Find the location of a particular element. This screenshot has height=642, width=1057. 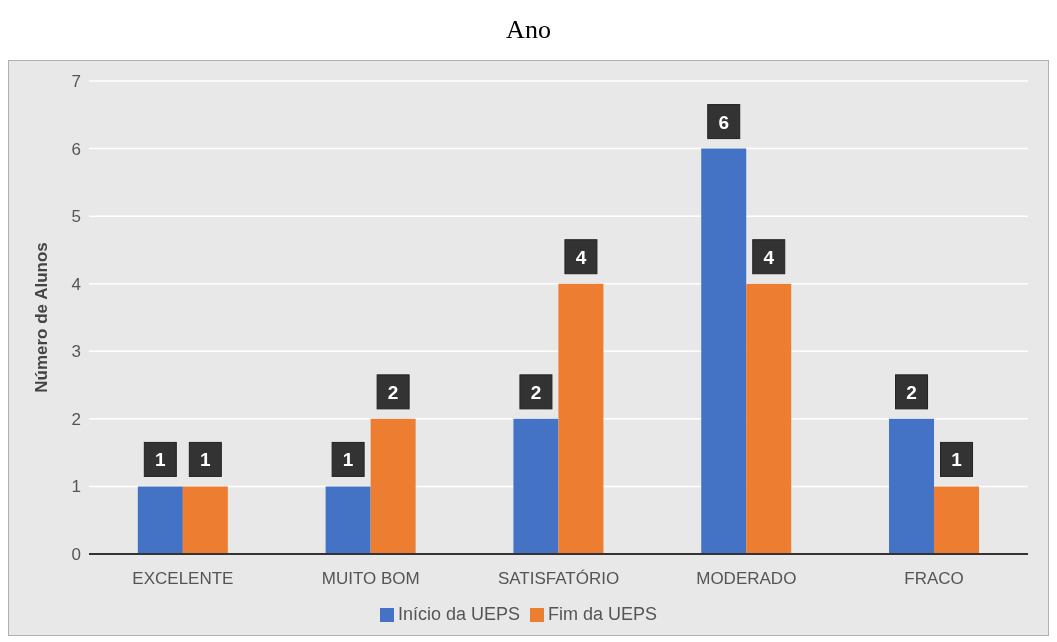

legend-label: Início da UEPS is located at coordinates (459, 614).